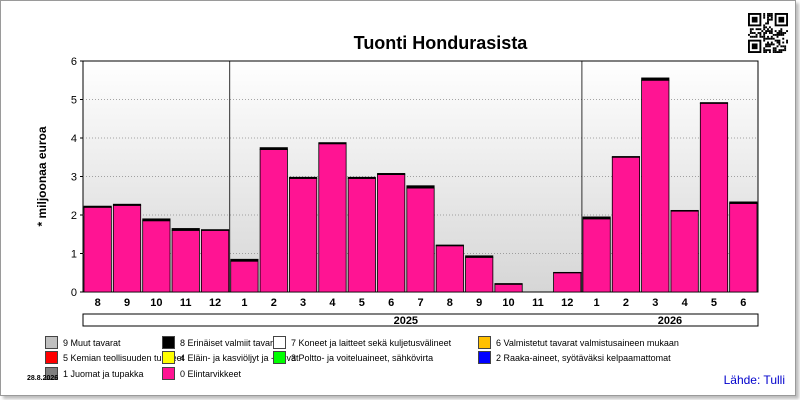 The height and width of the screenshot is (400, 800). Describe the element at coordinates (43, 378) in the screenshot. I see `date-stamp: 28.8.2026` at that location.